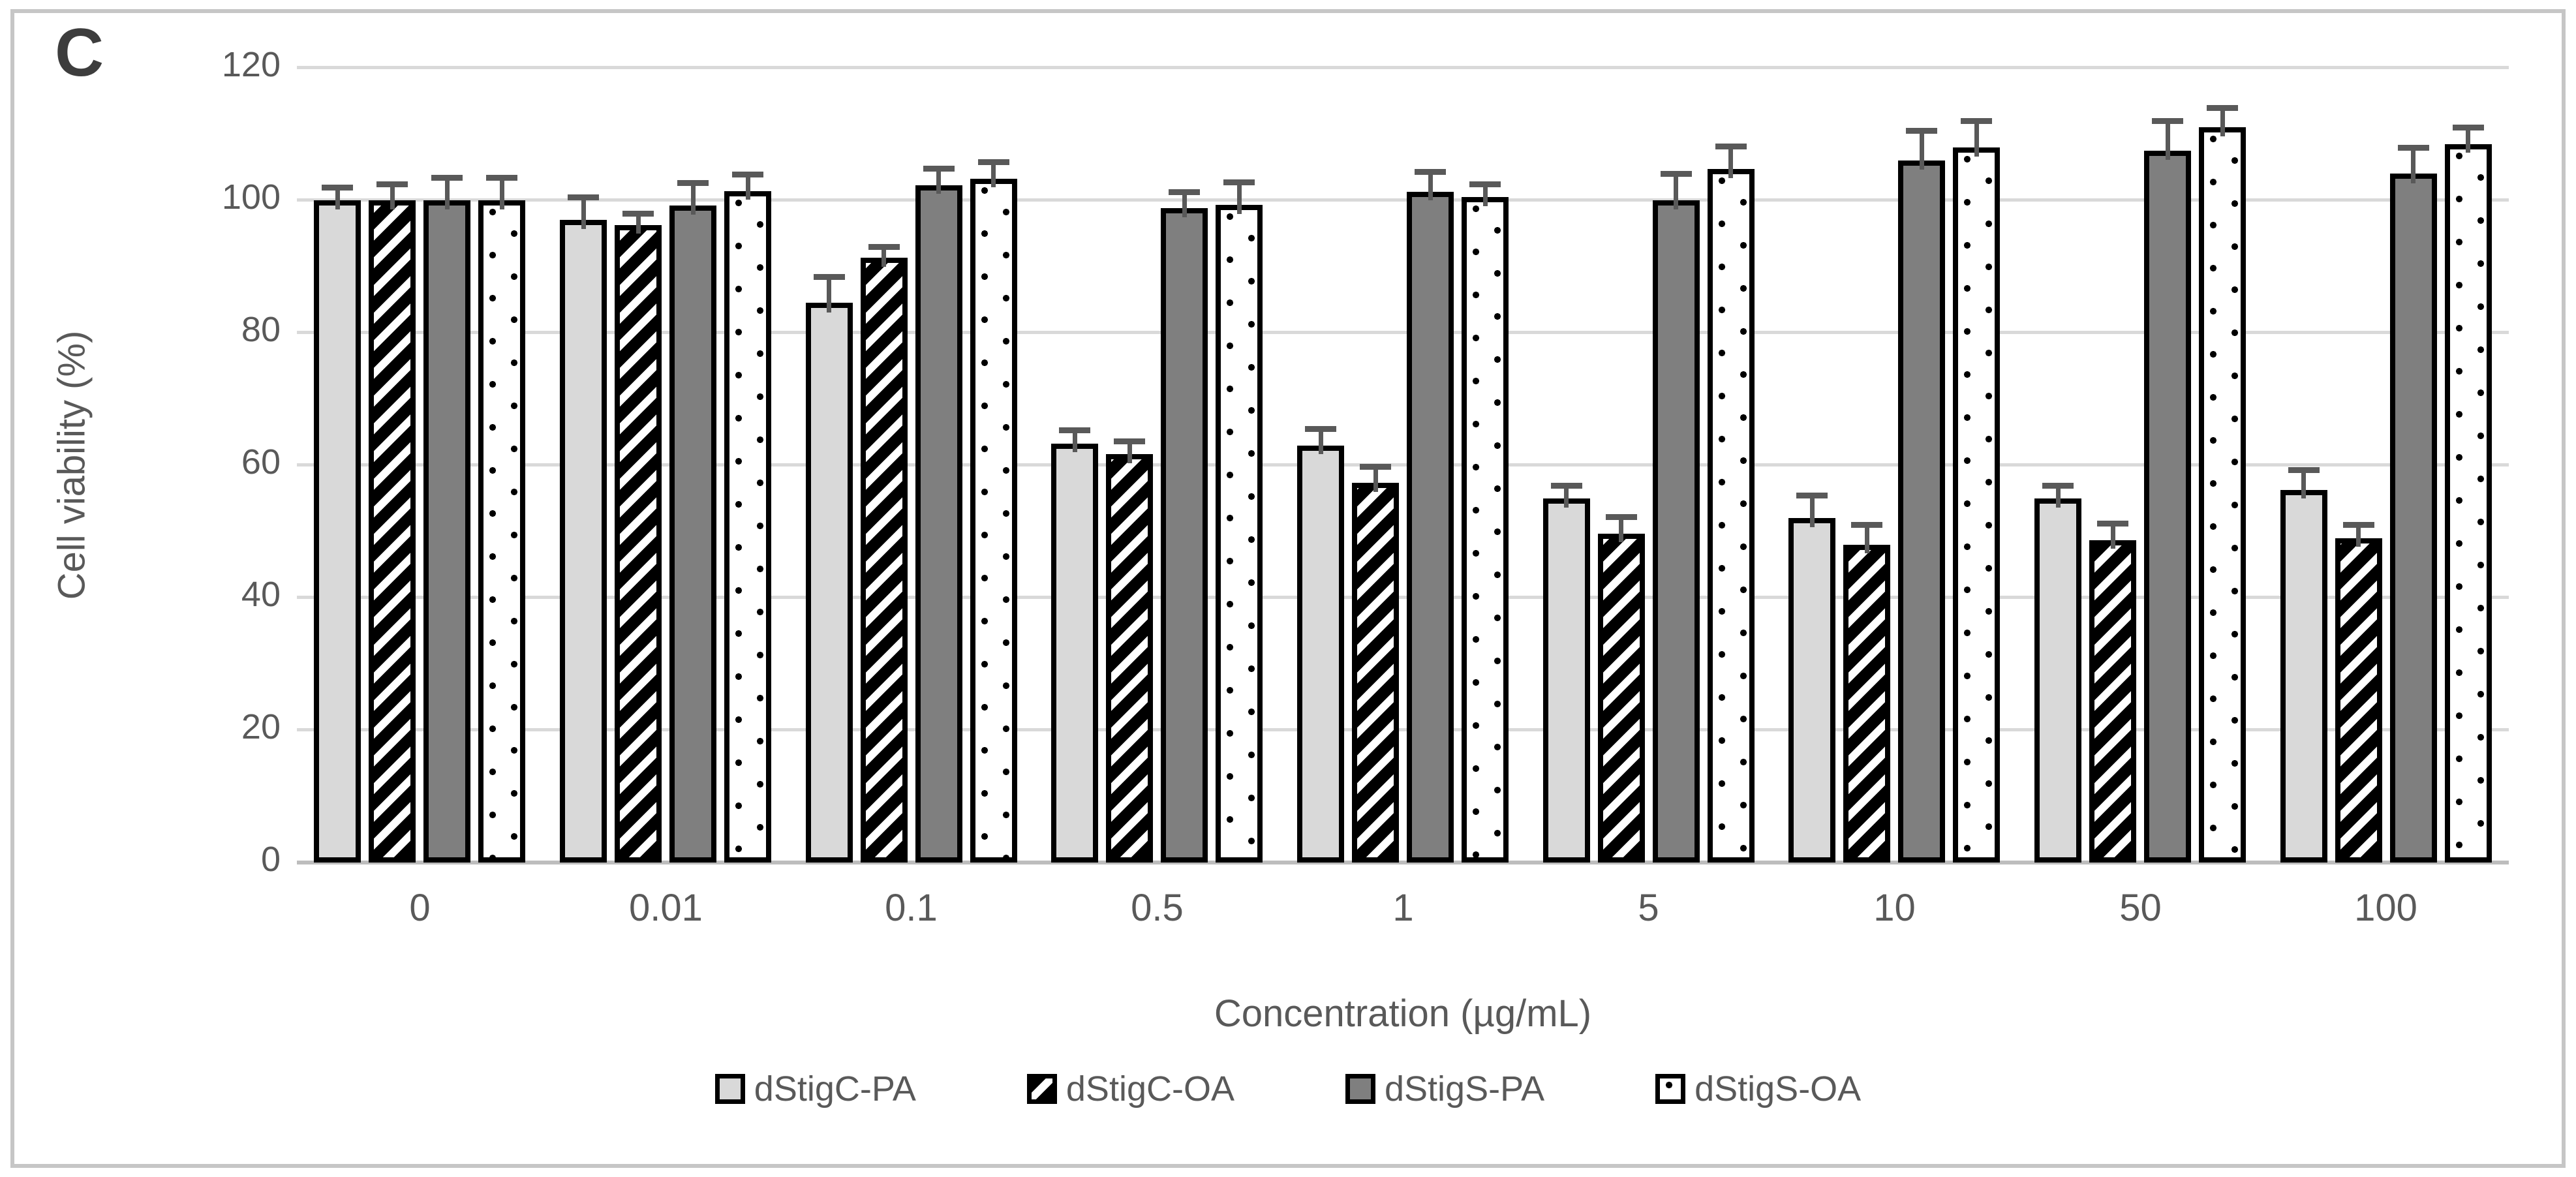 The height and width of the screenshot is (1177, 2576). I want to click on legend-item-dstigc-oa: dStigC-OA, so click(1130, 1089).